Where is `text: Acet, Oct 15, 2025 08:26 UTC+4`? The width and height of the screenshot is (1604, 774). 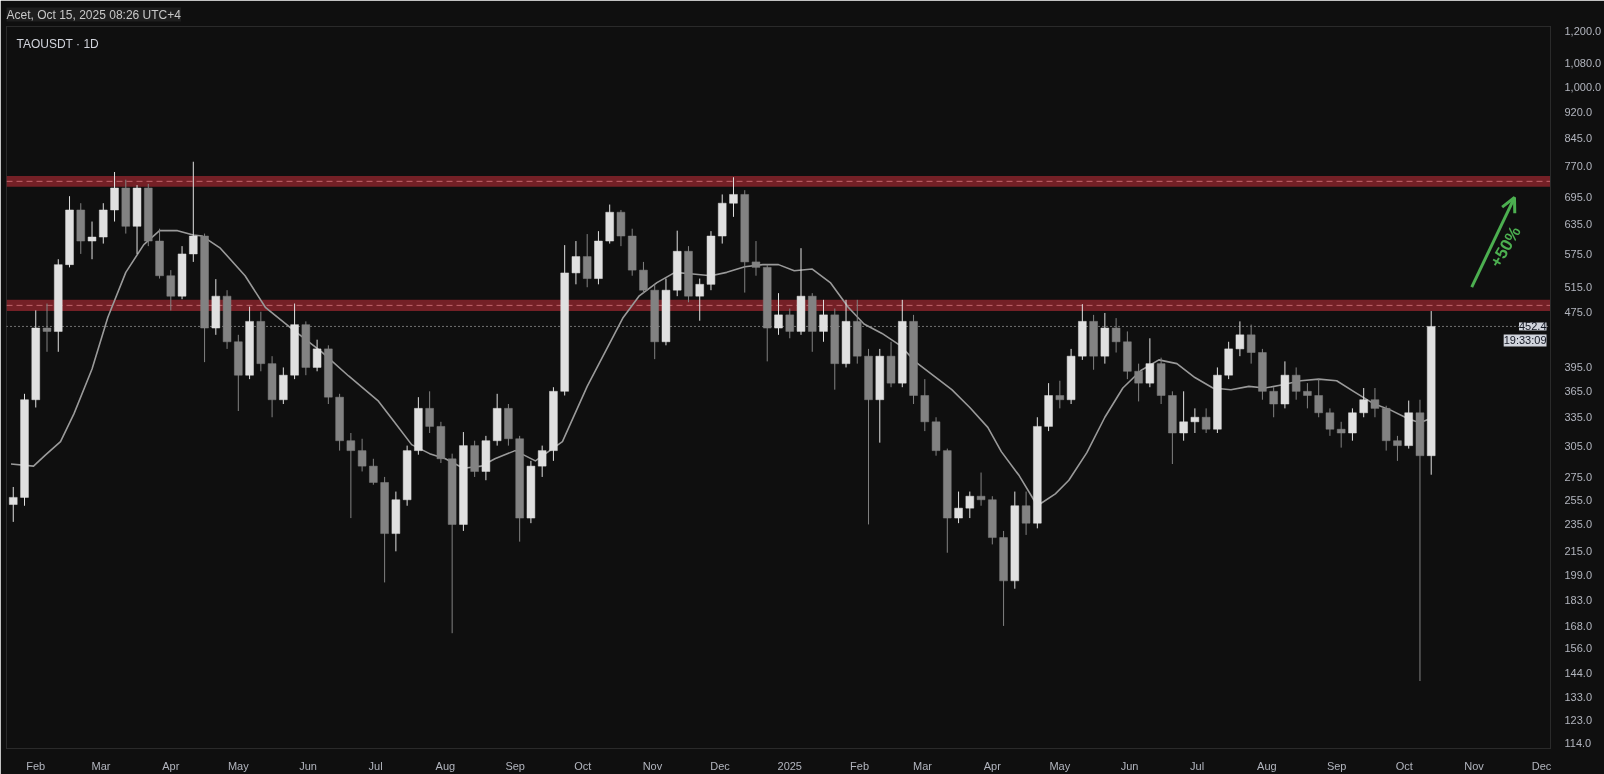
text: Acet, Oct 15, 2025 08:26 UTC+4 is located at coordinates (94, 14).